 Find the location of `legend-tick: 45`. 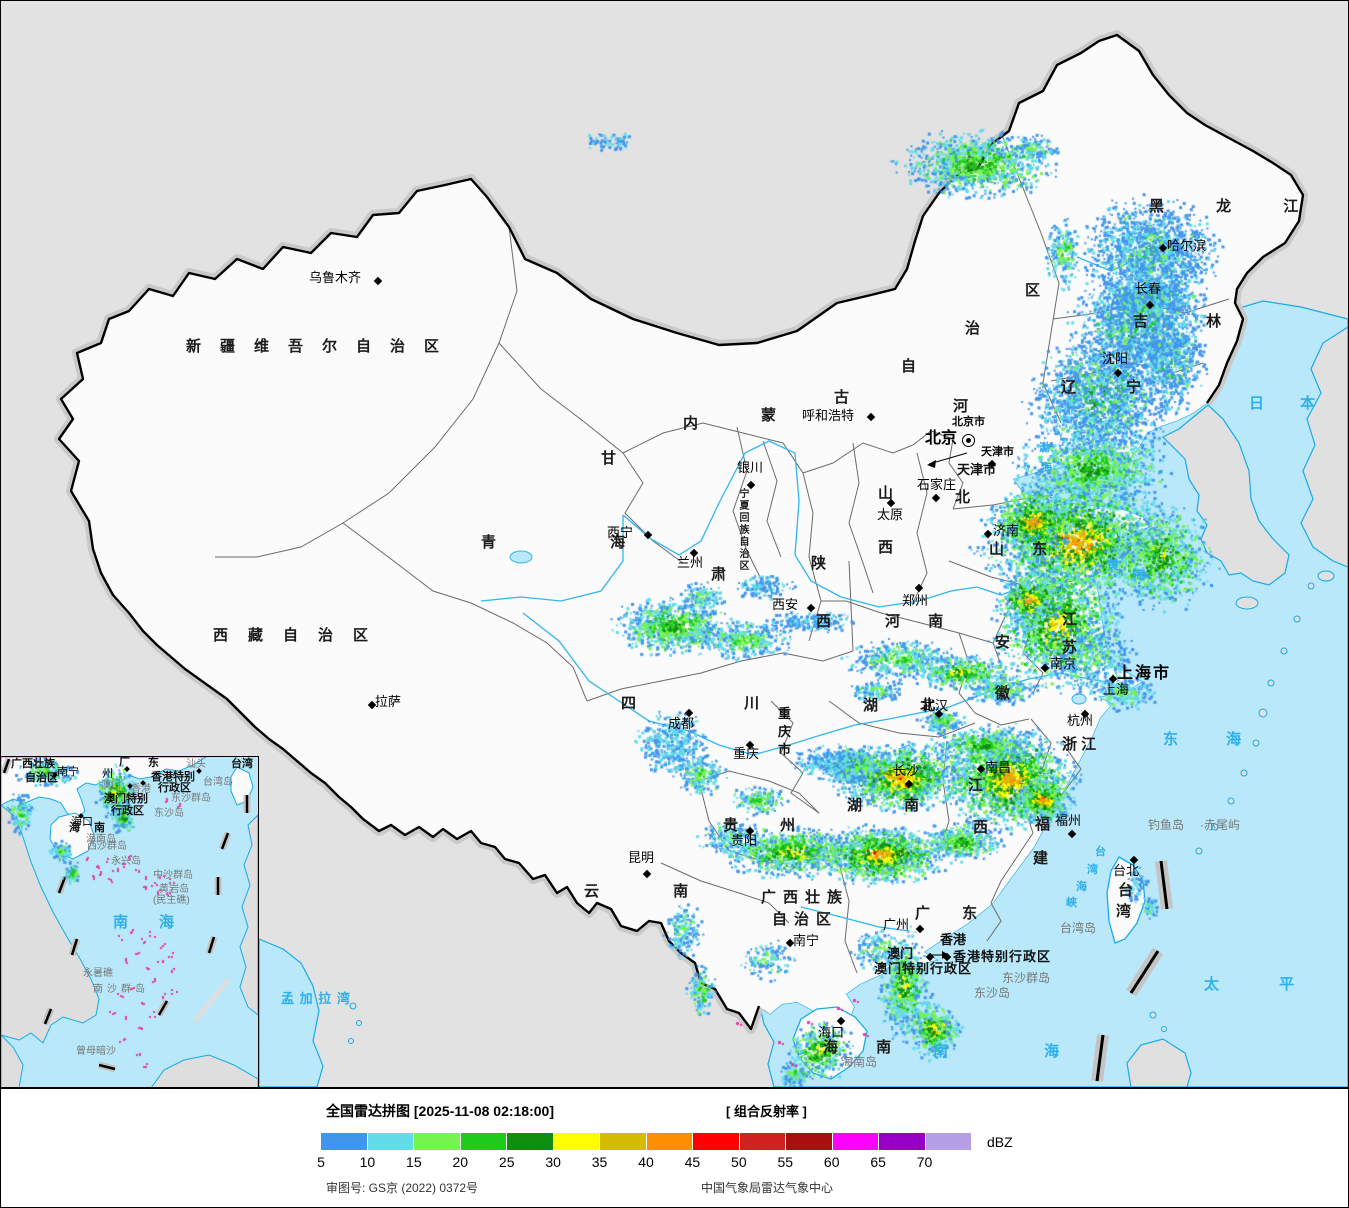

legend-tick: 45 is located at coordinates (692, 1162).